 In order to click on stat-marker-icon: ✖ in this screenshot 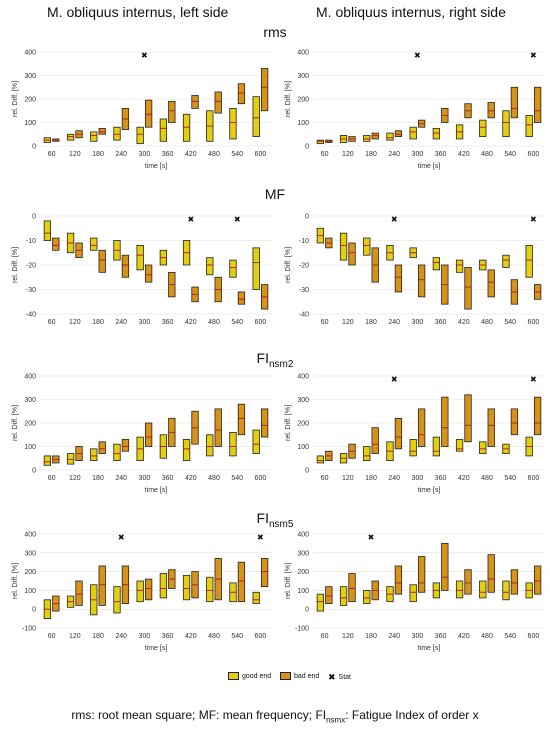, I will do `click(332, 677)`.